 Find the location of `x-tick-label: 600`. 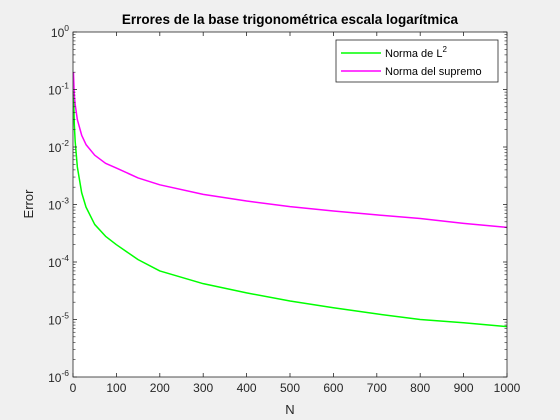

x-tick-label: 600 is located at coordinates (333, 388).